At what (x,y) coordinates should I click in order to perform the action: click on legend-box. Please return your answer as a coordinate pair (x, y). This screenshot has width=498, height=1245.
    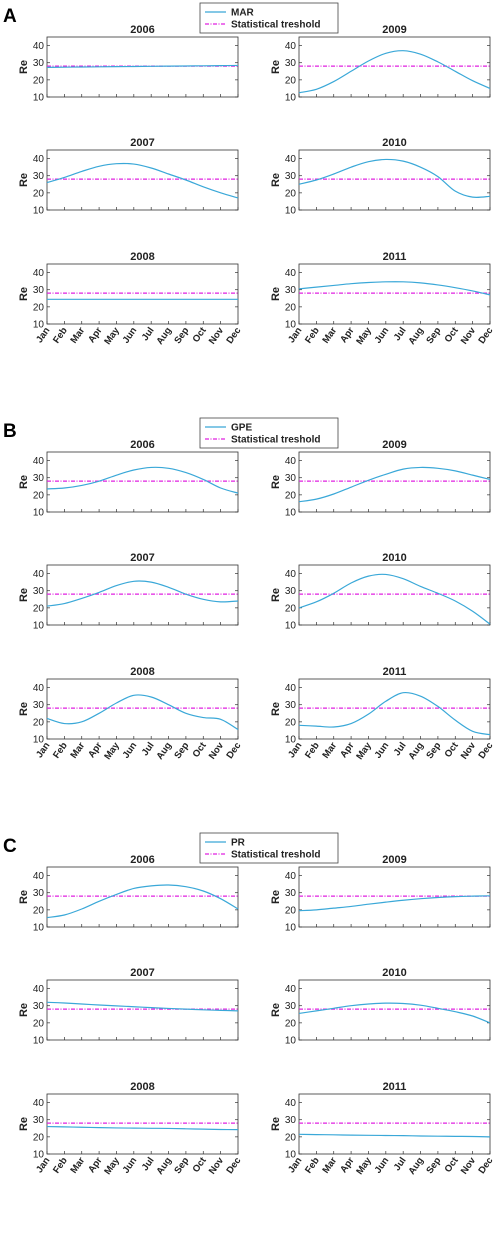
    Looking at the image, I should click on (269, 18).